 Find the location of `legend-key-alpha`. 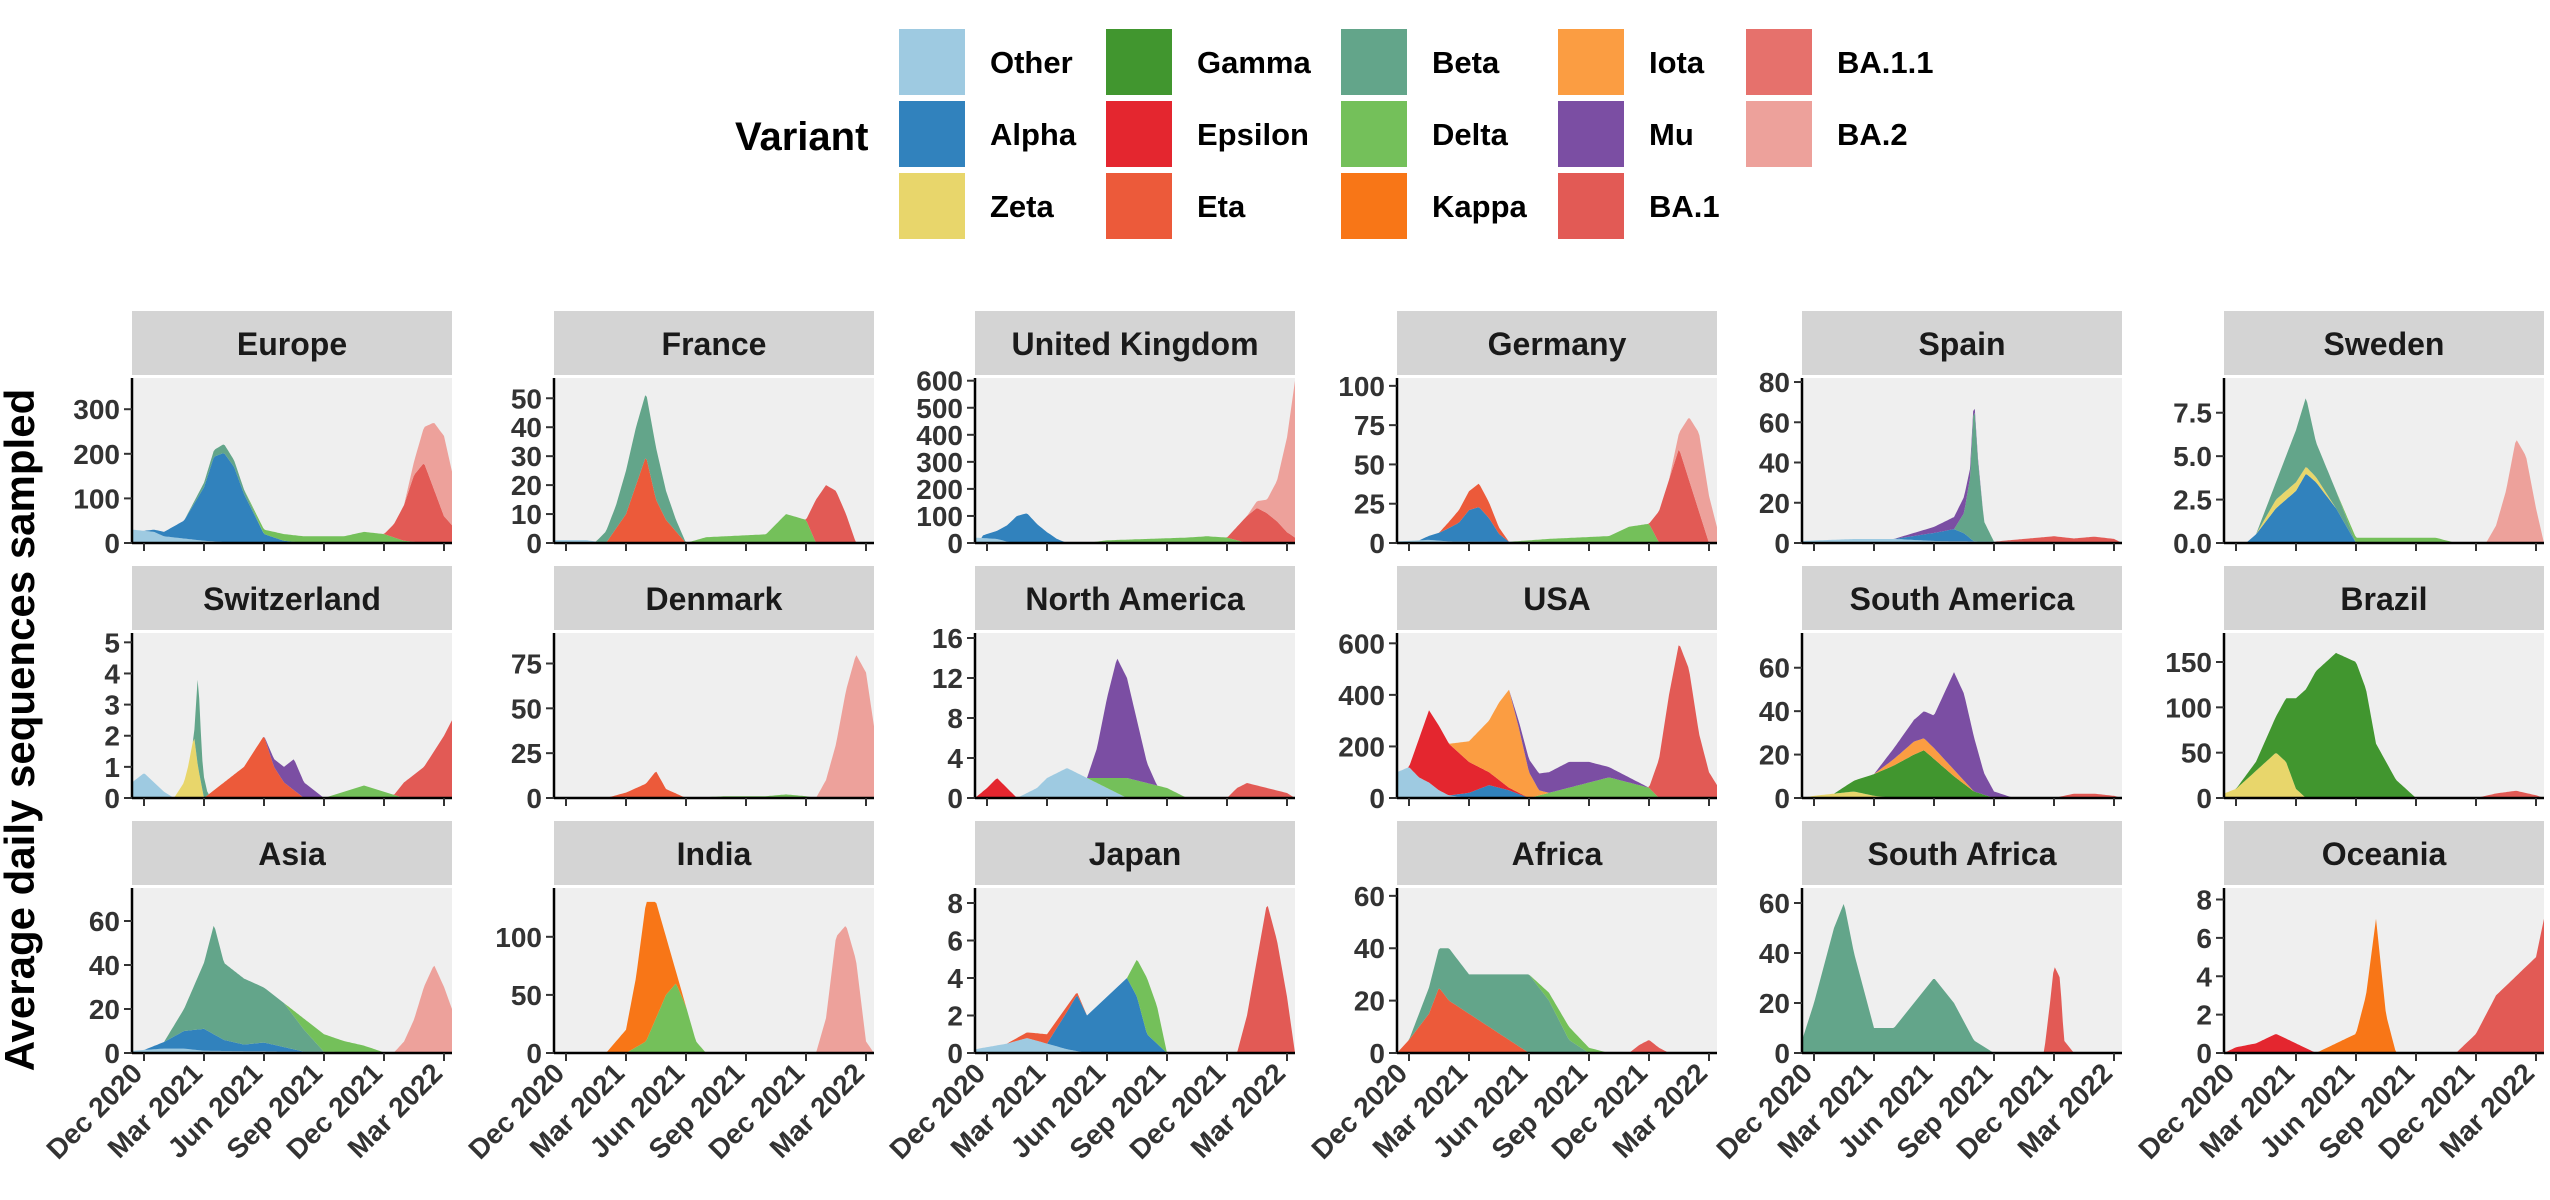

legend-key-alpha is located at coordinates (932, 134).